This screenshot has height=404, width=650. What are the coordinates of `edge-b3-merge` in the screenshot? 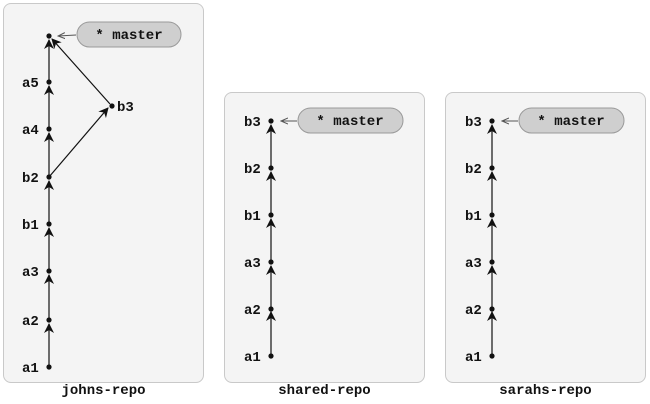 It's located at (81, 71).